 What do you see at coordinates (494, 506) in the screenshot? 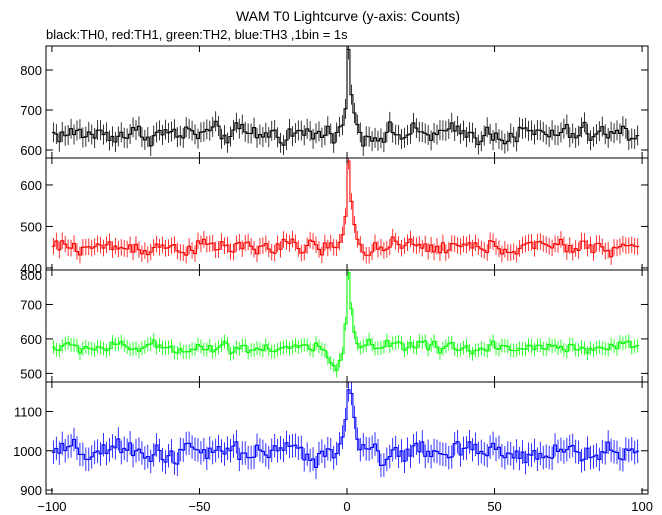
I see `x-tick-label: 50` at bounding box center [494, 506].